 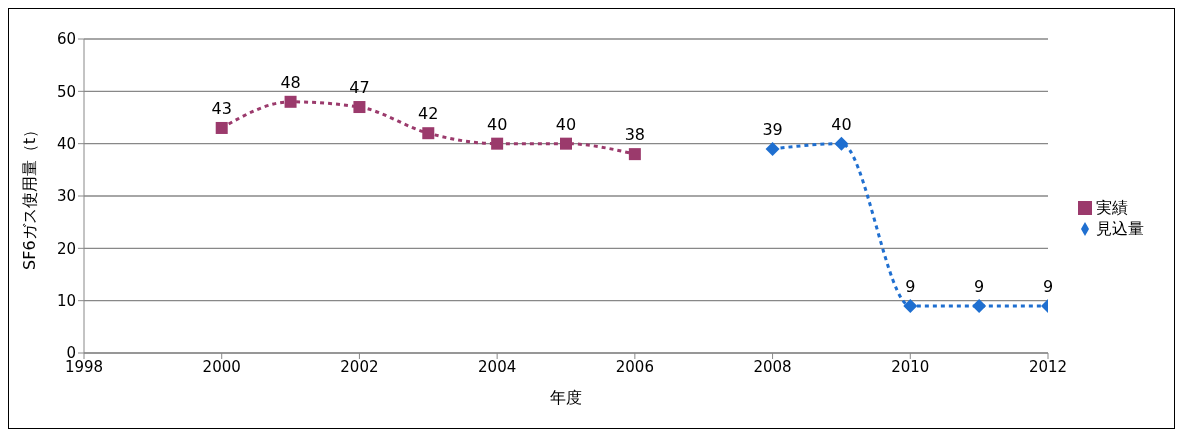 What do you see at coordinates (497, 366) in the screenshot?
I see `x-tick-label: 2004` at bounding box center [497, 366].